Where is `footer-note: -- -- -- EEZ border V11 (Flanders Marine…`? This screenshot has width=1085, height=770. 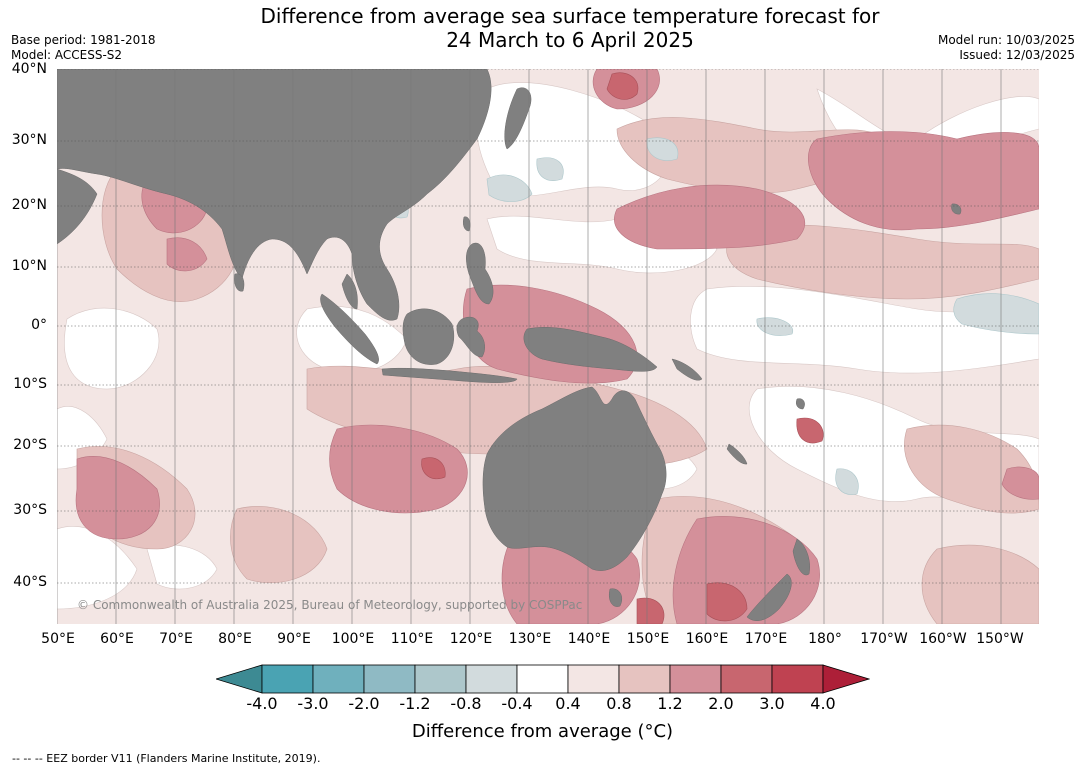
footer-note: -- -- -- EEZ border V11 (Flanders Marine… is located at coordinates (166, 758).